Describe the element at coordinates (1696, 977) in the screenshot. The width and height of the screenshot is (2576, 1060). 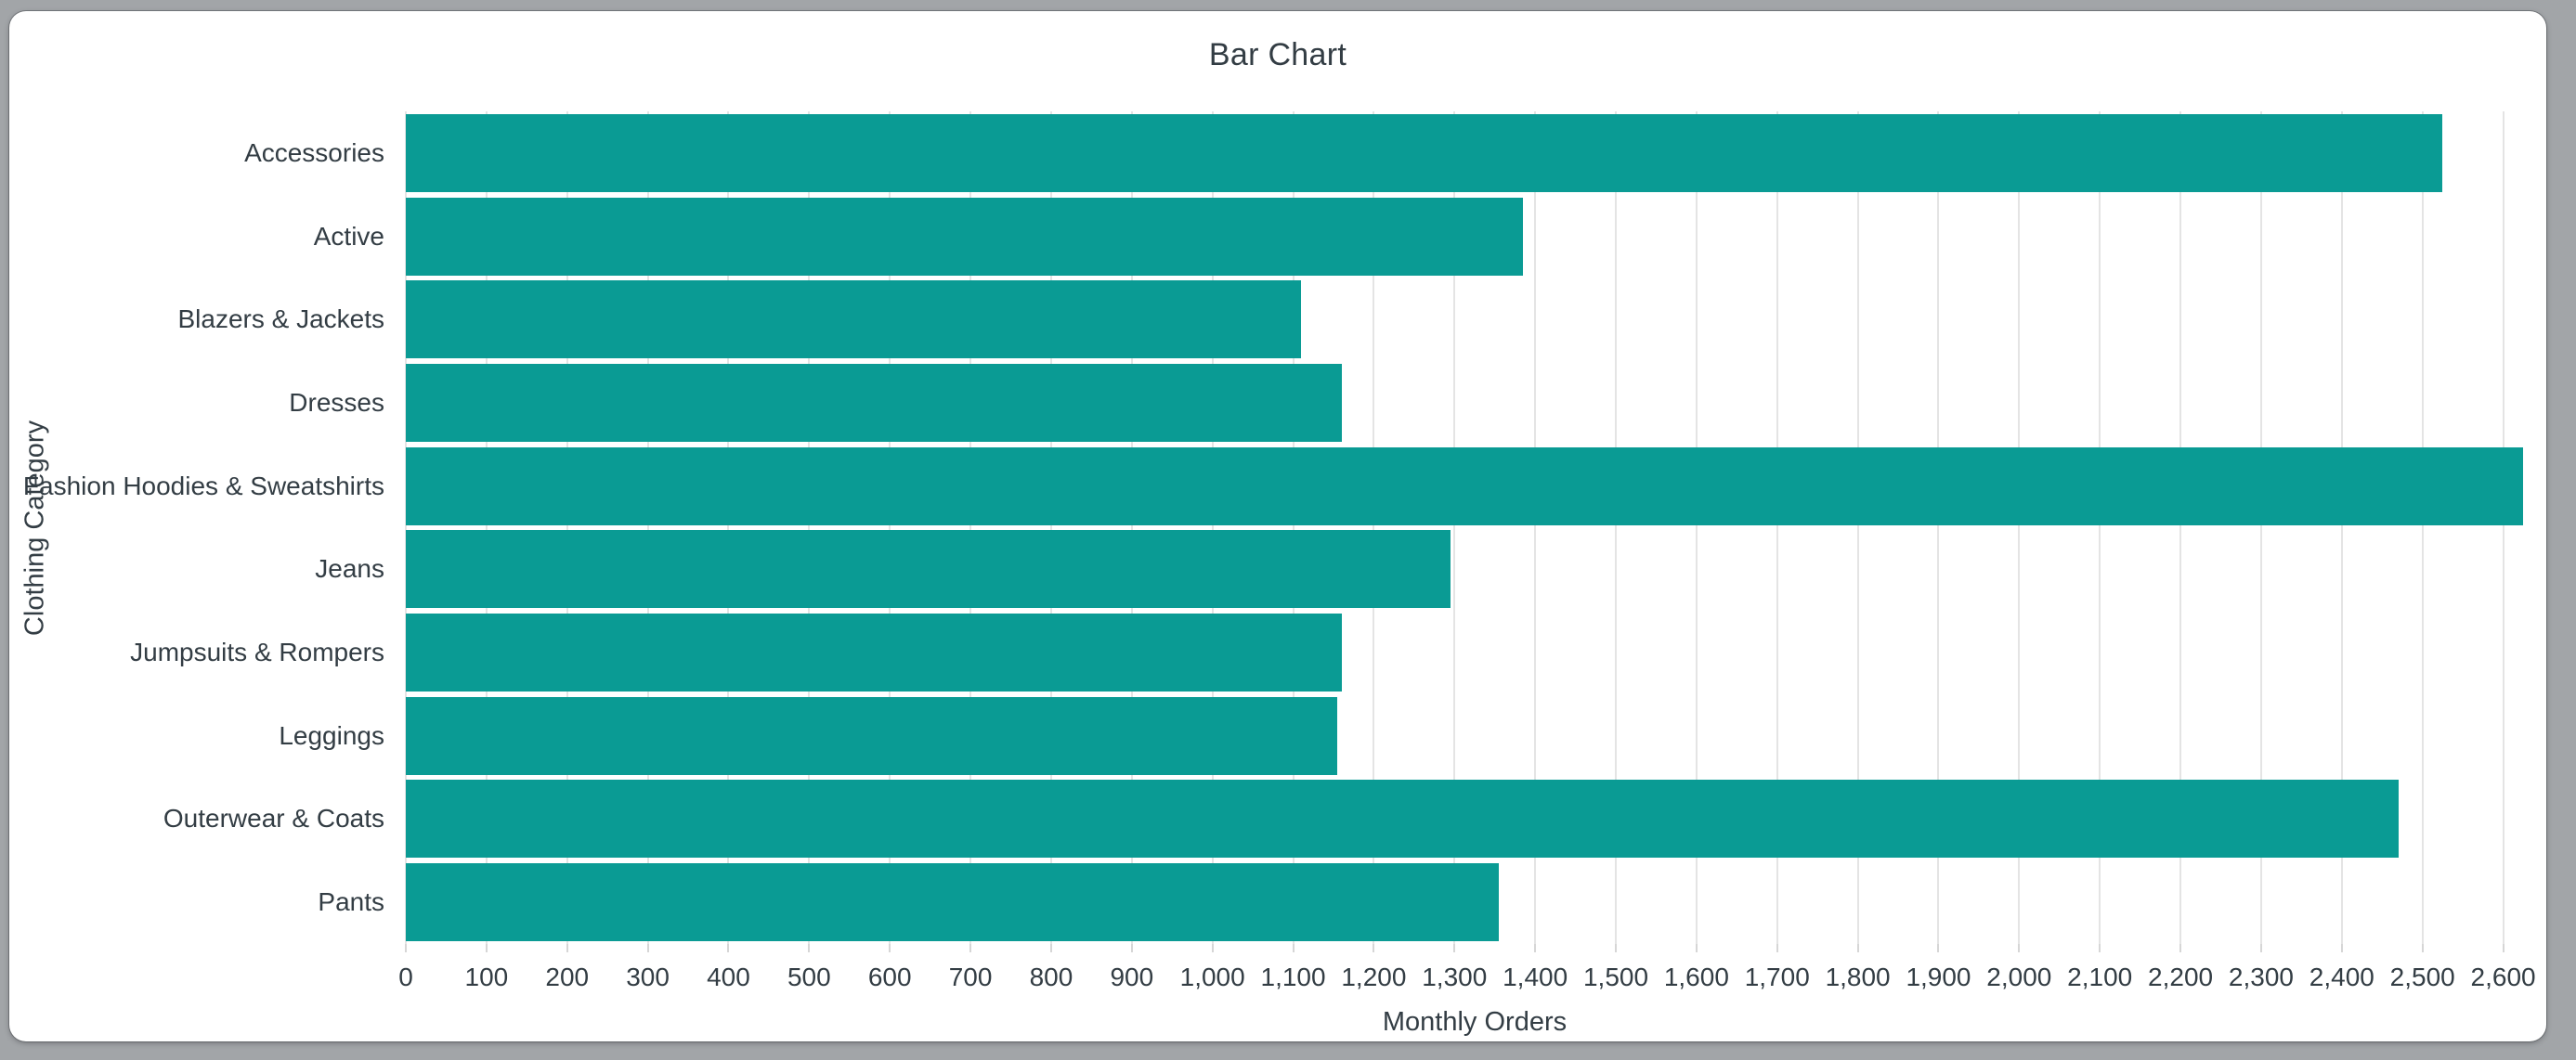
I see `x-tick-label: 1,600` at that location.